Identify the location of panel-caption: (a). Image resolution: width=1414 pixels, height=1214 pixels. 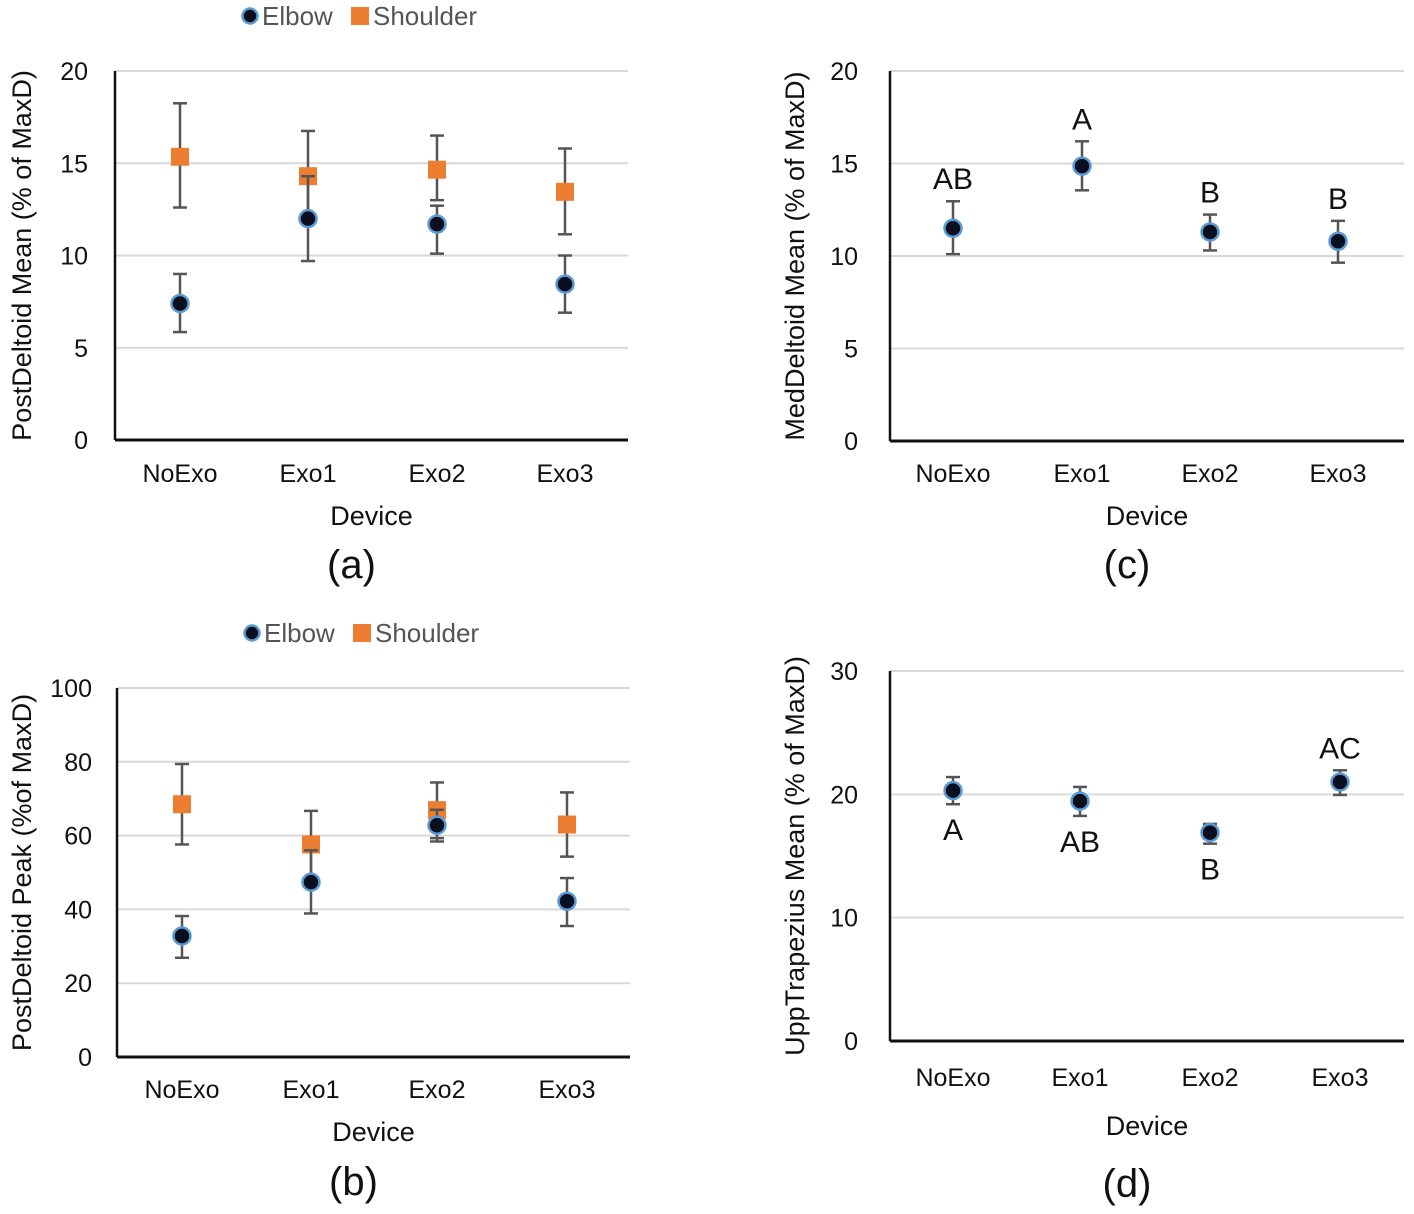
(351, 565).